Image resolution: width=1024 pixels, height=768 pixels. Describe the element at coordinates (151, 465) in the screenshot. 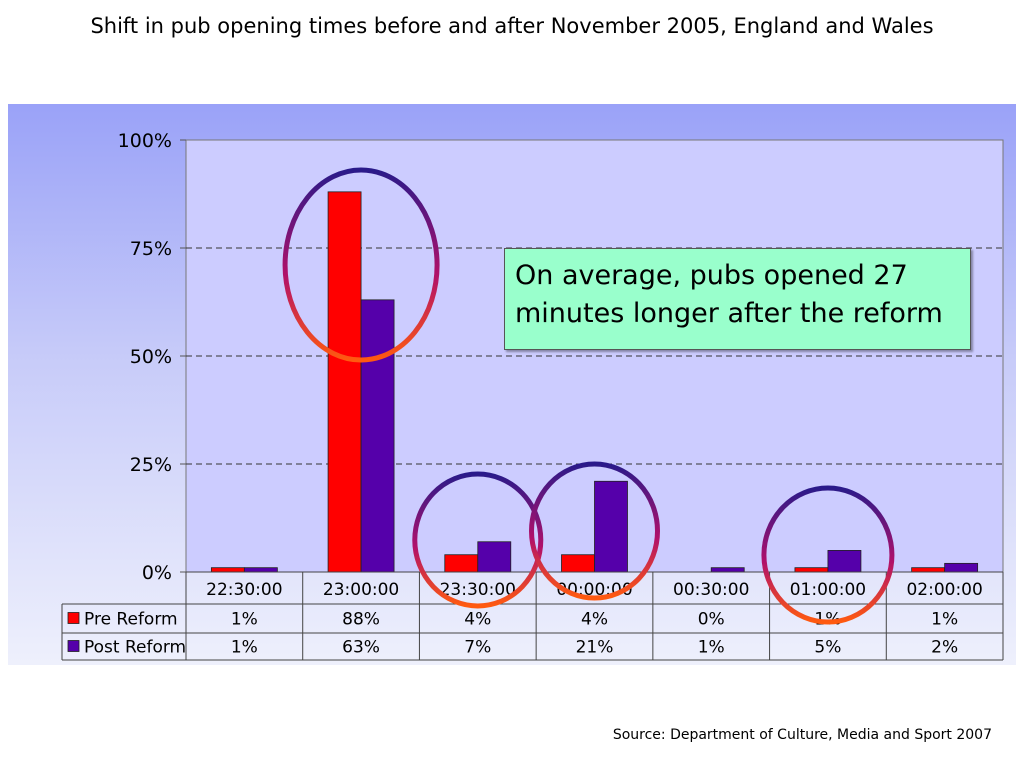

I see `y-tick-label: 25%` at that location.